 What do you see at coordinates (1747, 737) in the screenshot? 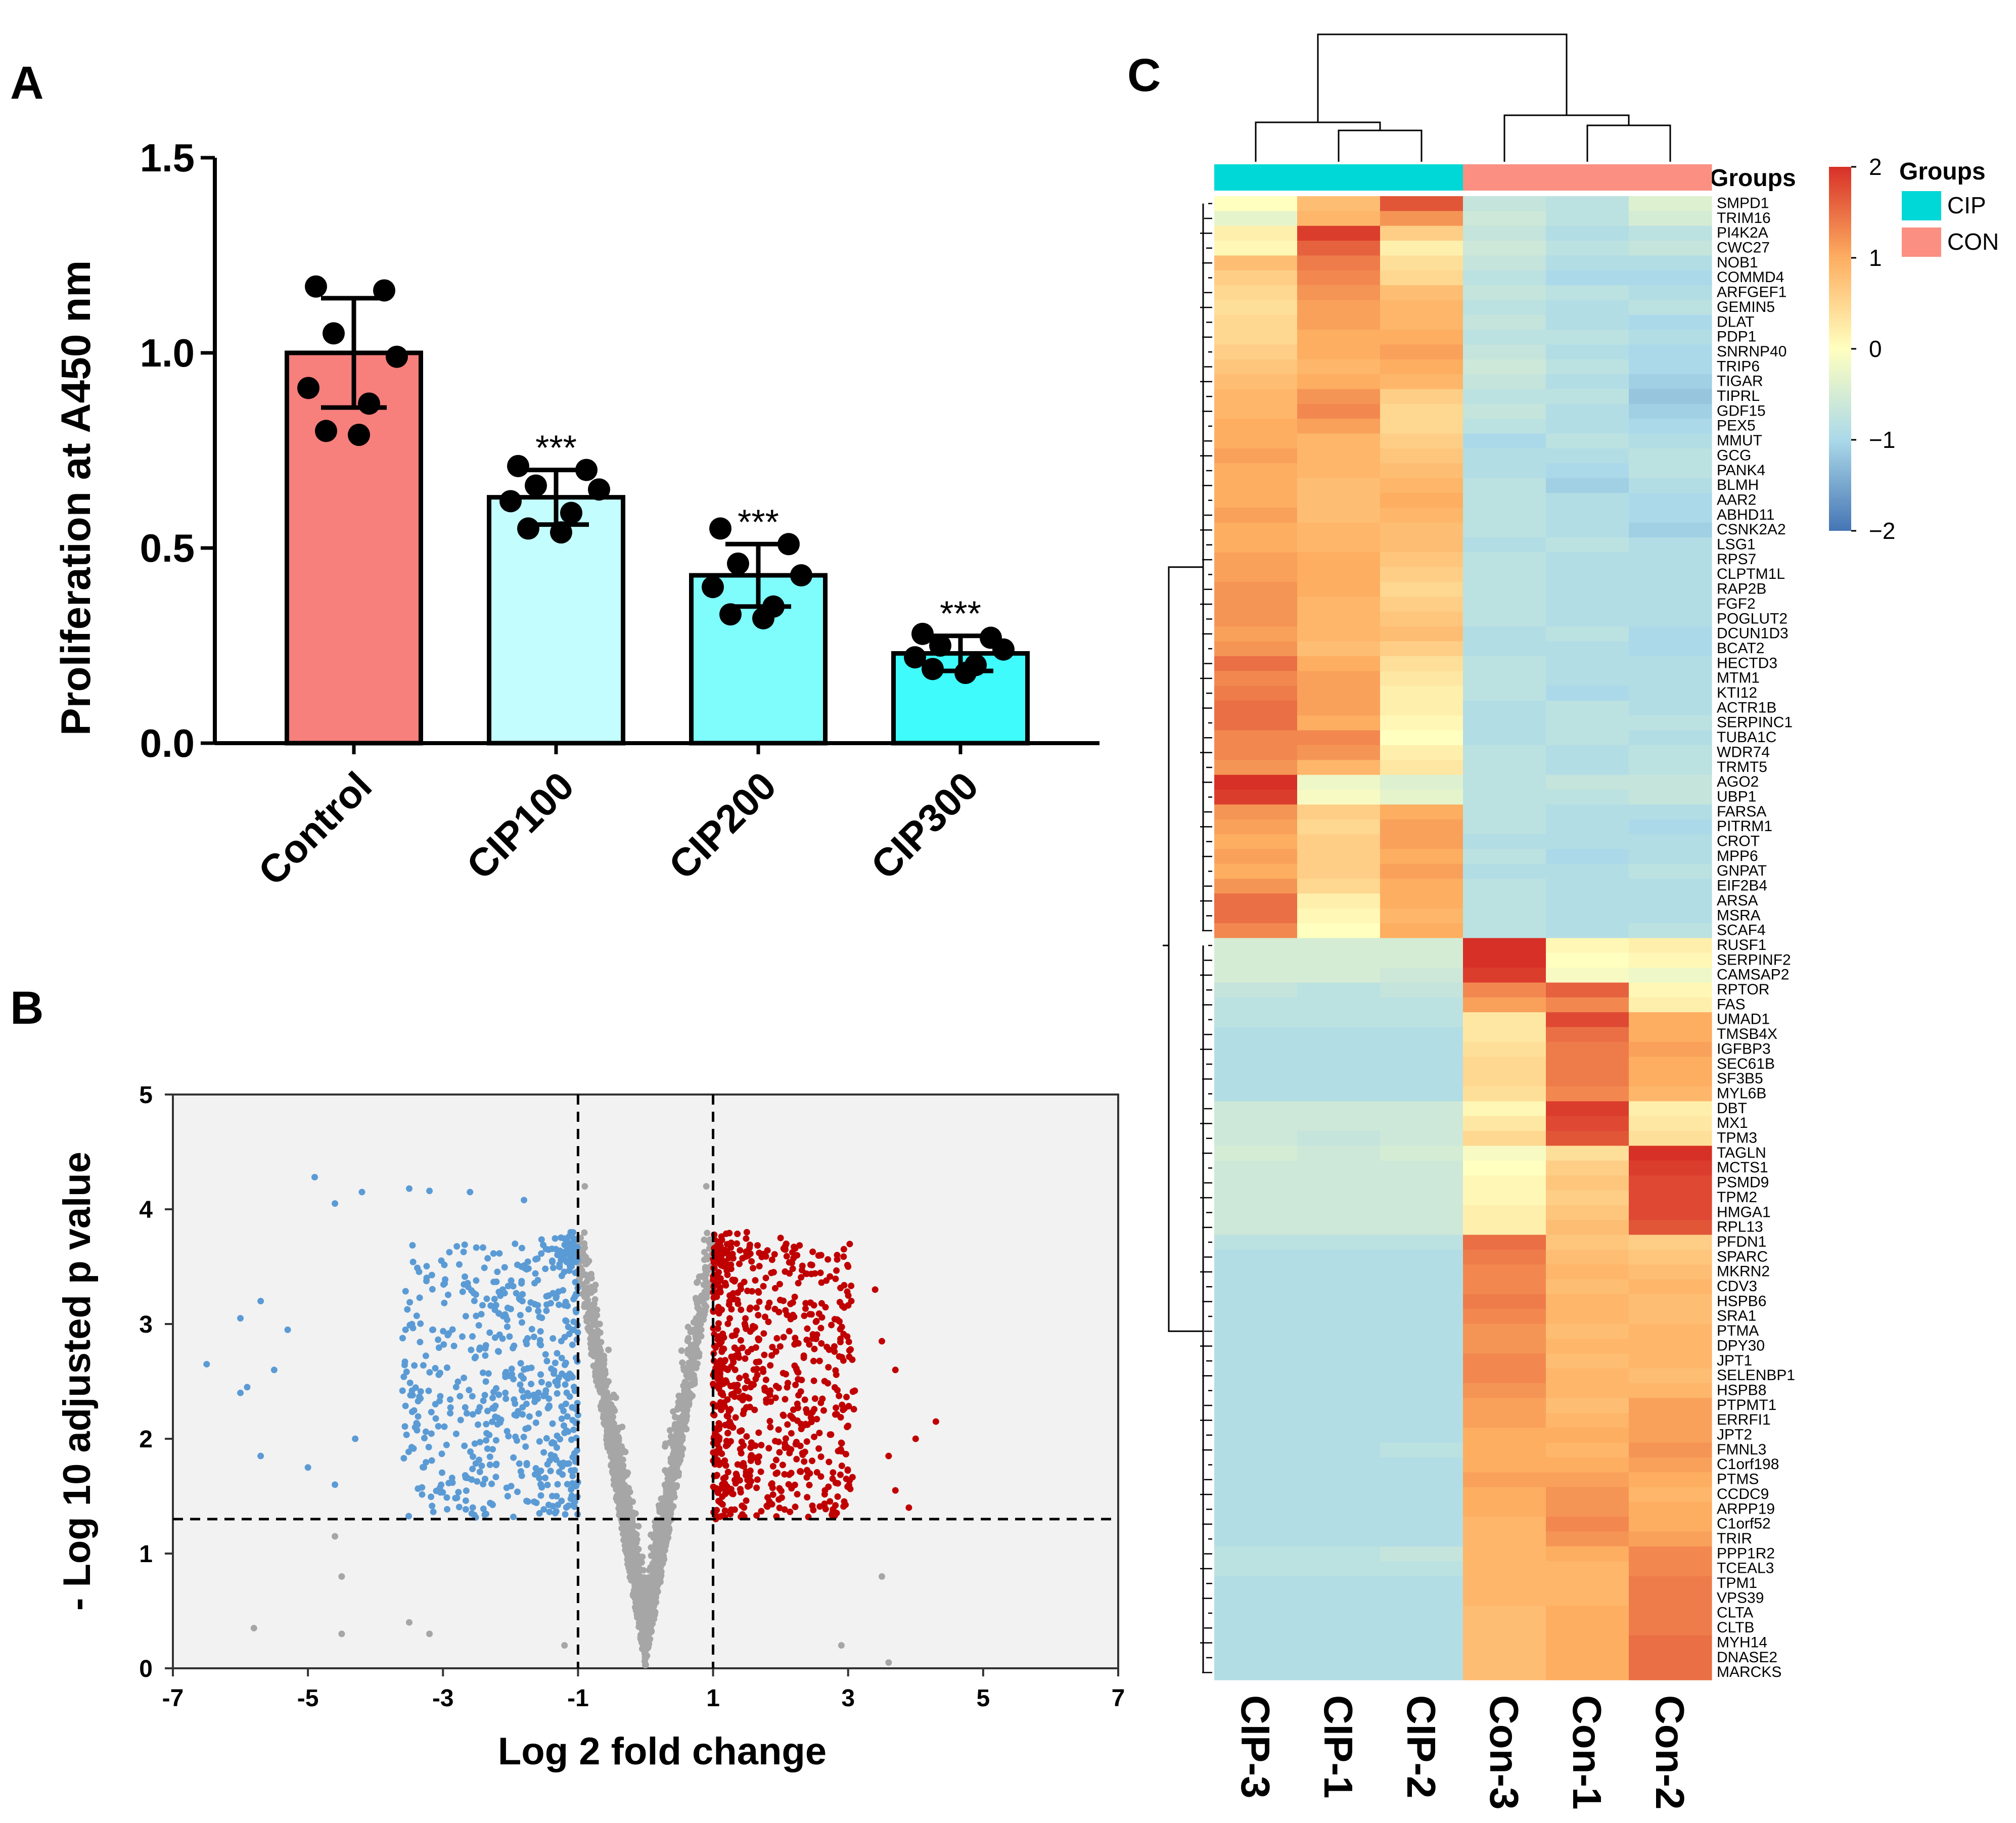
I see `heatmap-row-label: TUBA1C` at bounding box center [1747, 737].